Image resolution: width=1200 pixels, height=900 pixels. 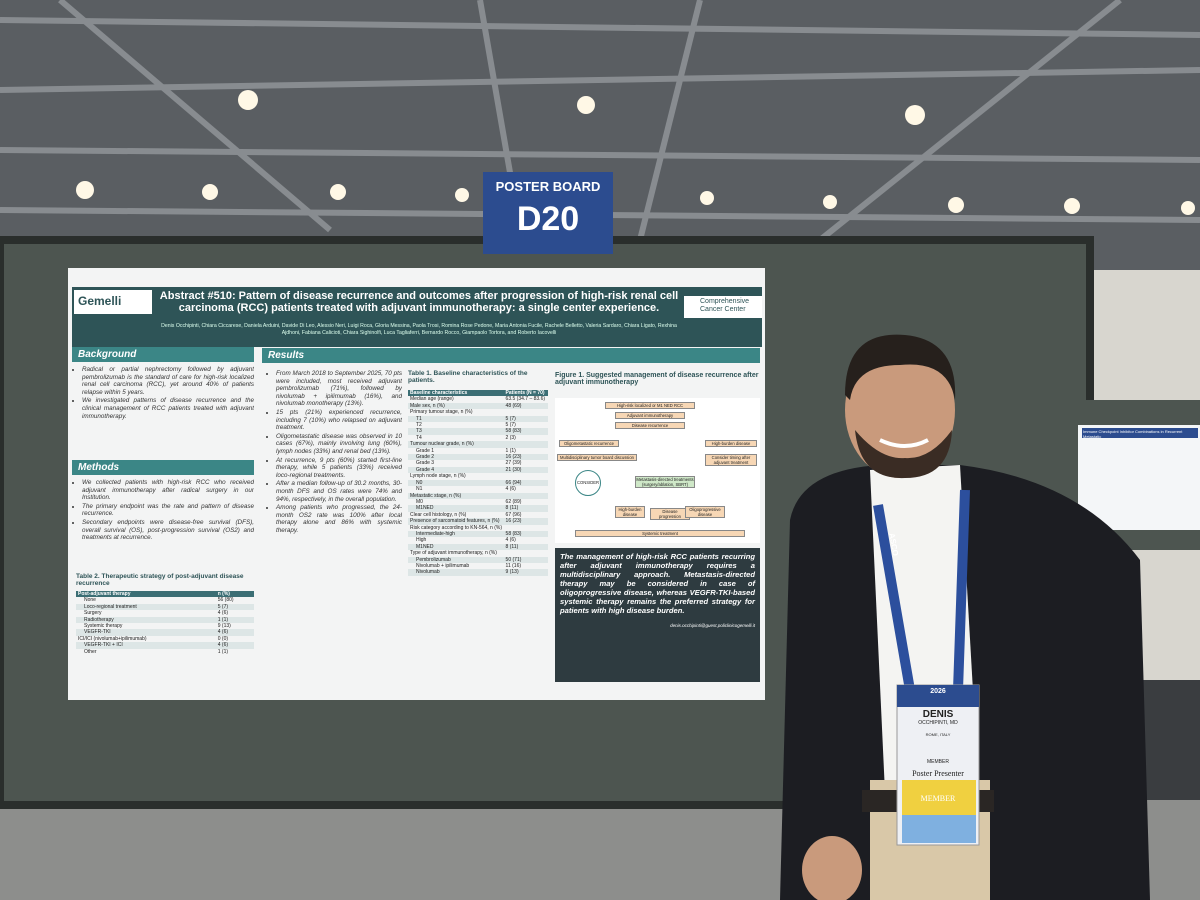 What do you see at coordinates (163, 354) in the screenshot?
I see `section-heading: Background` at bounding box center [163, 354].